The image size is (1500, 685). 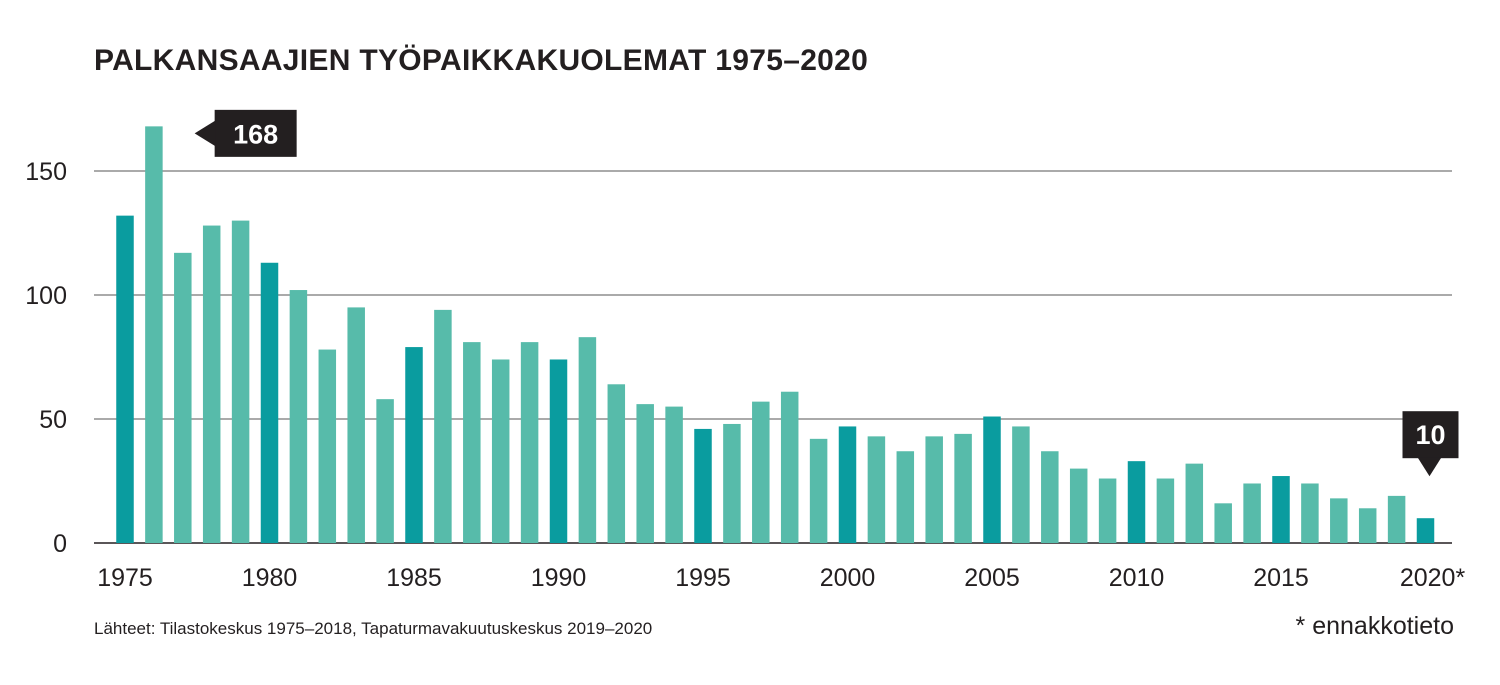 What do you see at coordinates (298, 416) in the screenshot?
I see `bar-1981` at bounding box center [298, 416].